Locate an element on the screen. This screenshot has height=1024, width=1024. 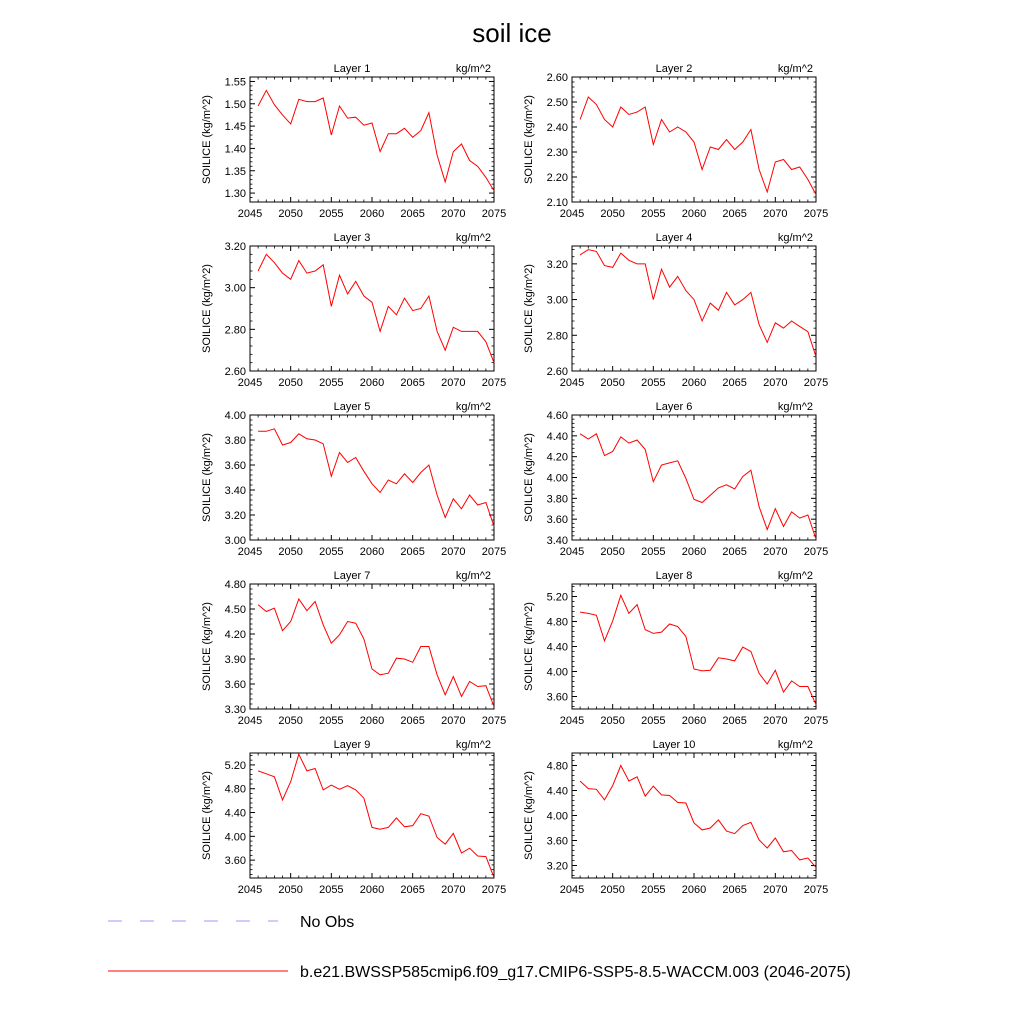
y-tick-label: 3.80 is located at coordinates (235, 441).